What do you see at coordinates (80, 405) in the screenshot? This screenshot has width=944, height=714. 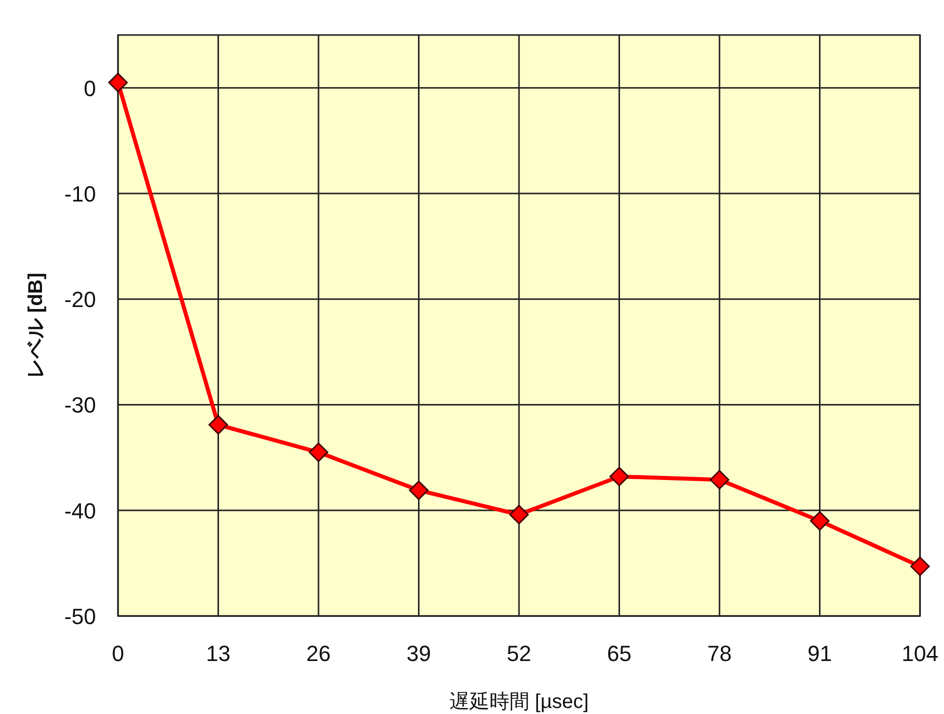 I see `y-tick-label: -30` at bounding box center [80, 405].